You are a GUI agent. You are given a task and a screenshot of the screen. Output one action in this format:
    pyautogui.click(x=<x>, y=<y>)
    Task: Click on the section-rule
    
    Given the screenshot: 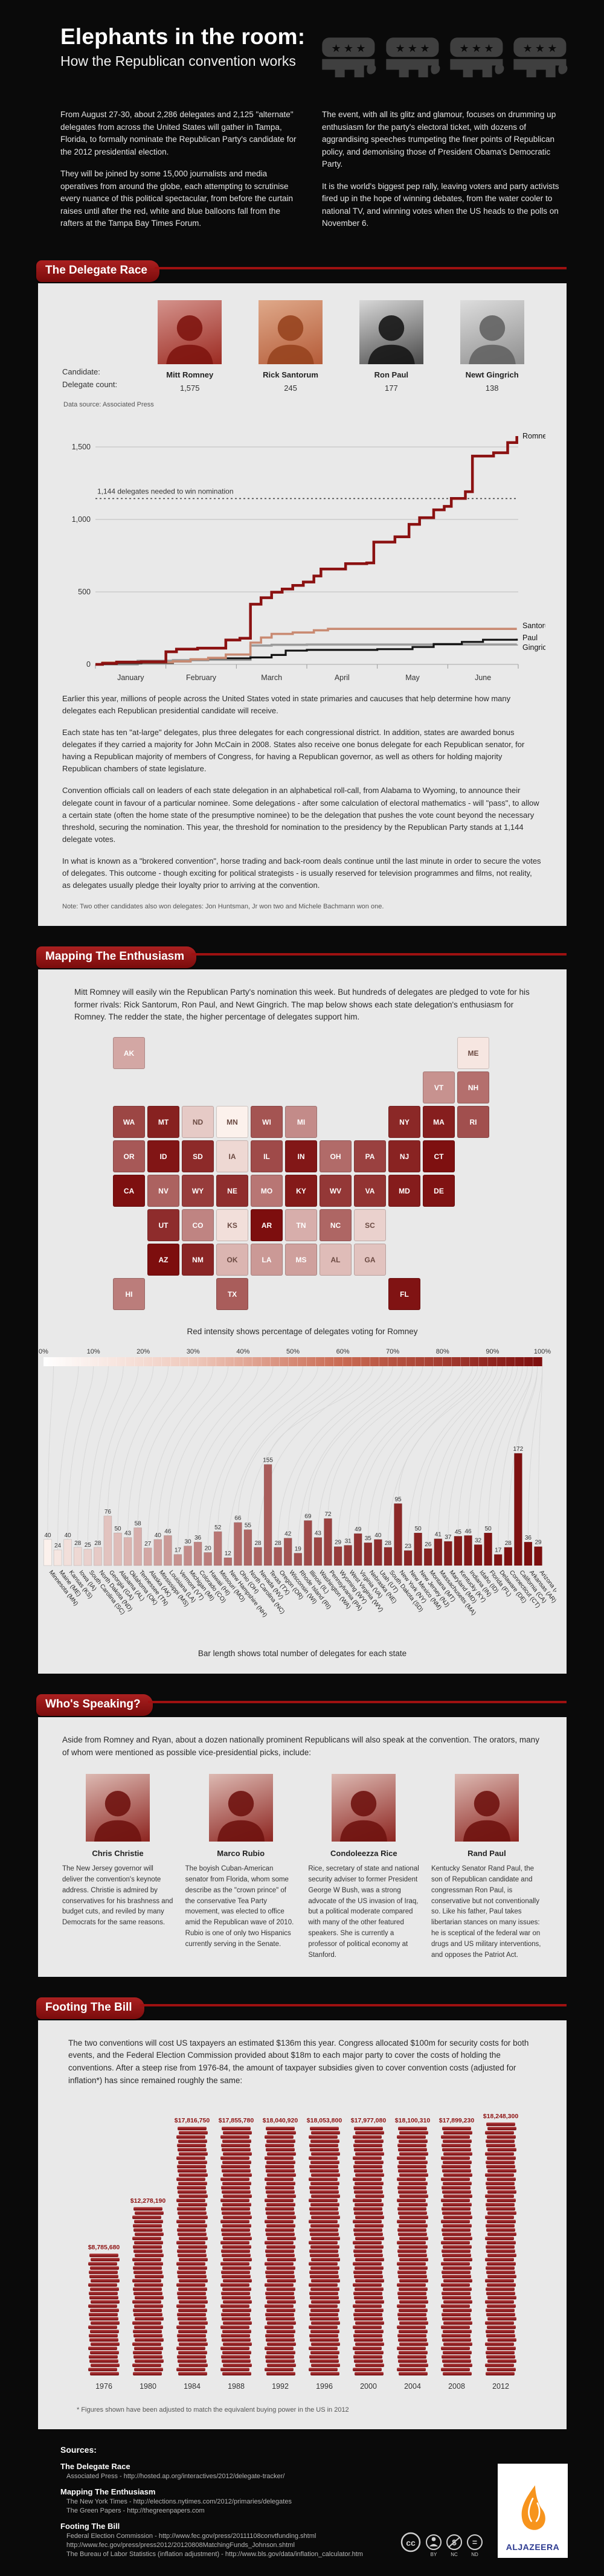 What is the action you would take?
    pyautogui.click(x=357, y=1702)
    